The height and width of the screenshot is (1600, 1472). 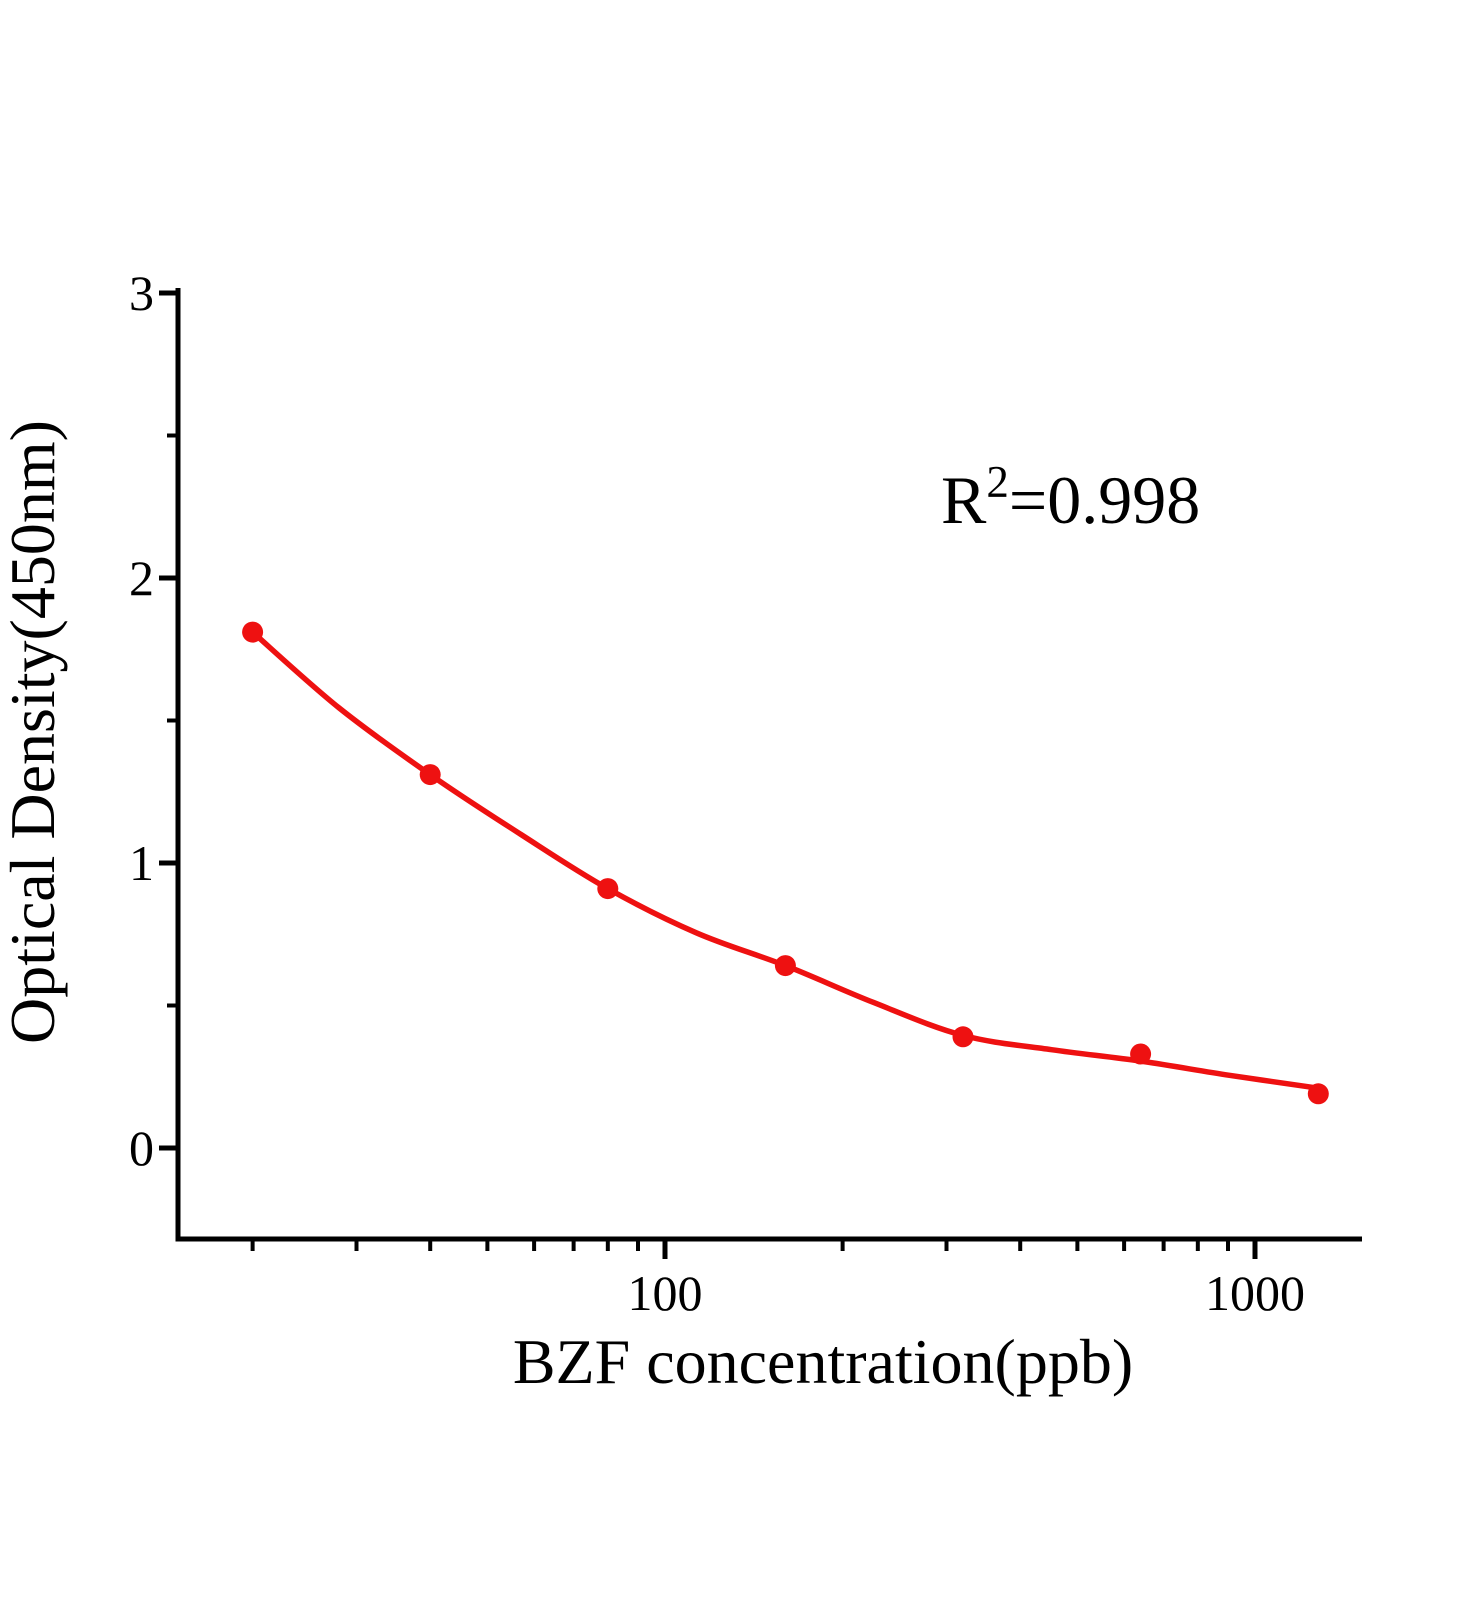 I want to click on y-tick-label: 3, so click(x=141, y=293).